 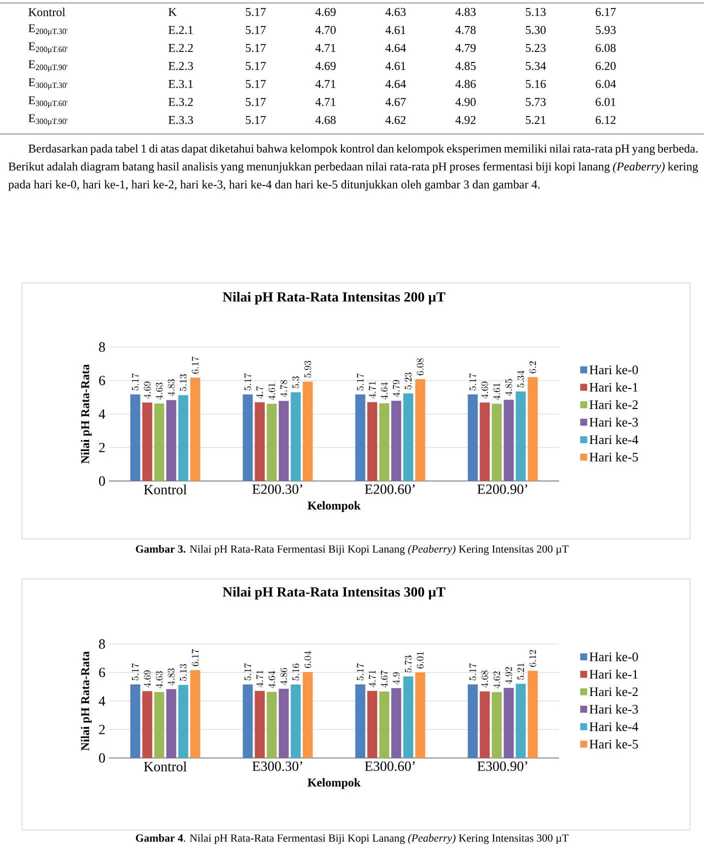 What do you see at coordinates (277, 489) in the screenshot?
I see `x-tick-label: E200.30’` at bounding box center [277, 489].